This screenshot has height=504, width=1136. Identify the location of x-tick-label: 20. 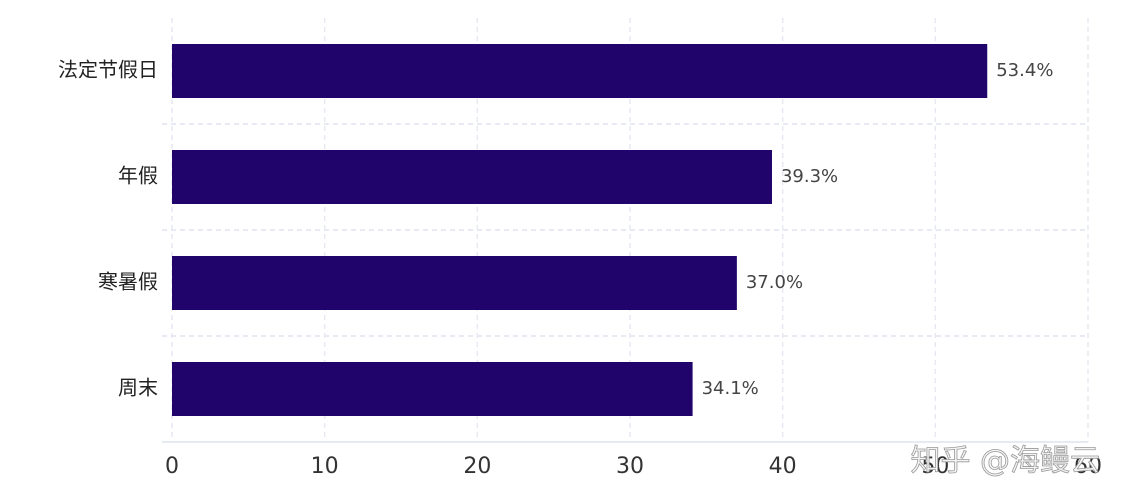
(477, 466).